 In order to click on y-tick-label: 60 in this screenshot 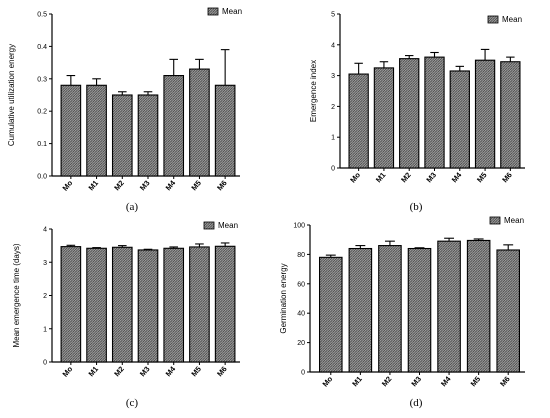, I will do `click(301, 284)`.